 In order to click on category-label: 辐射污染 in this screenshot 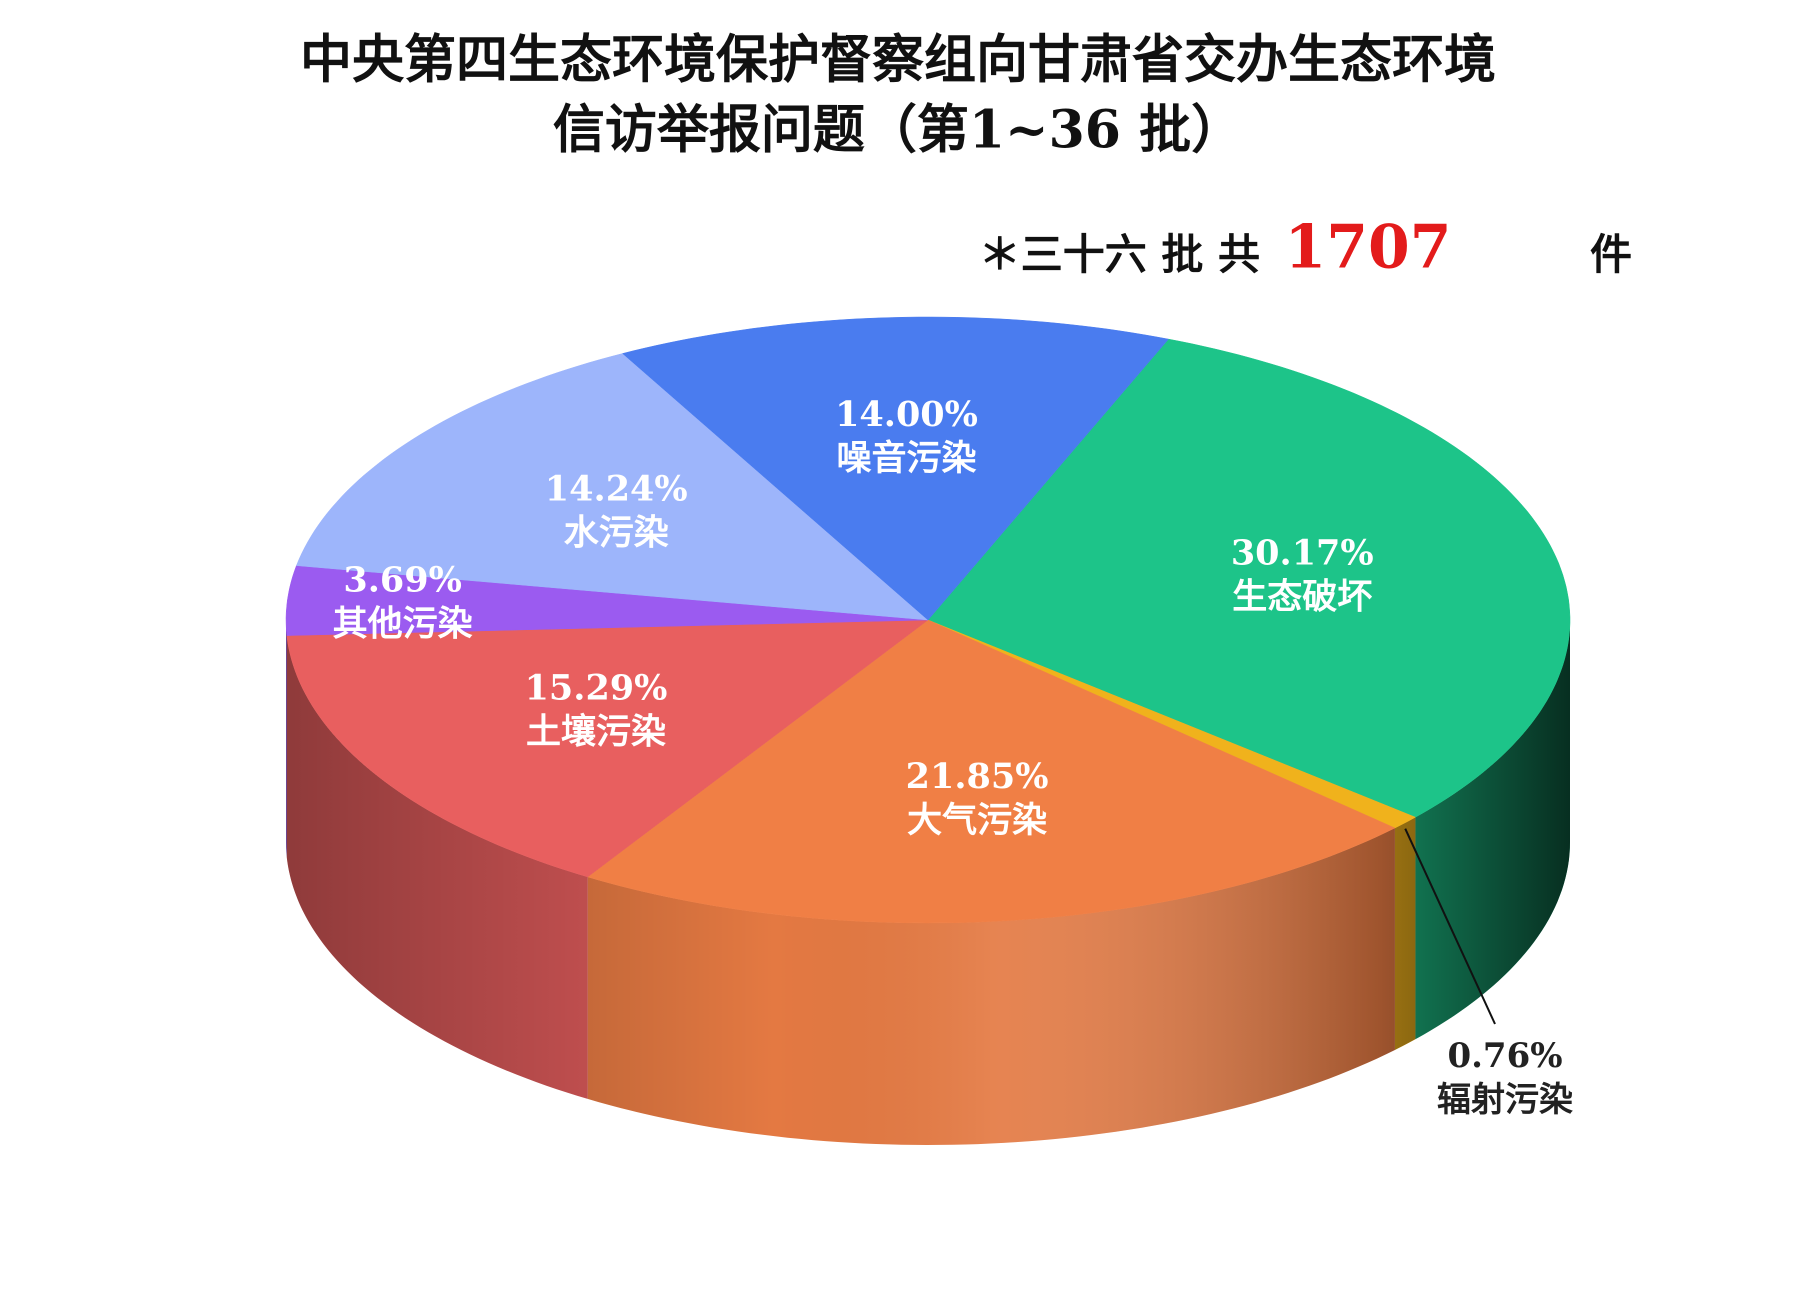, I will do `click(1505, 1100)`.